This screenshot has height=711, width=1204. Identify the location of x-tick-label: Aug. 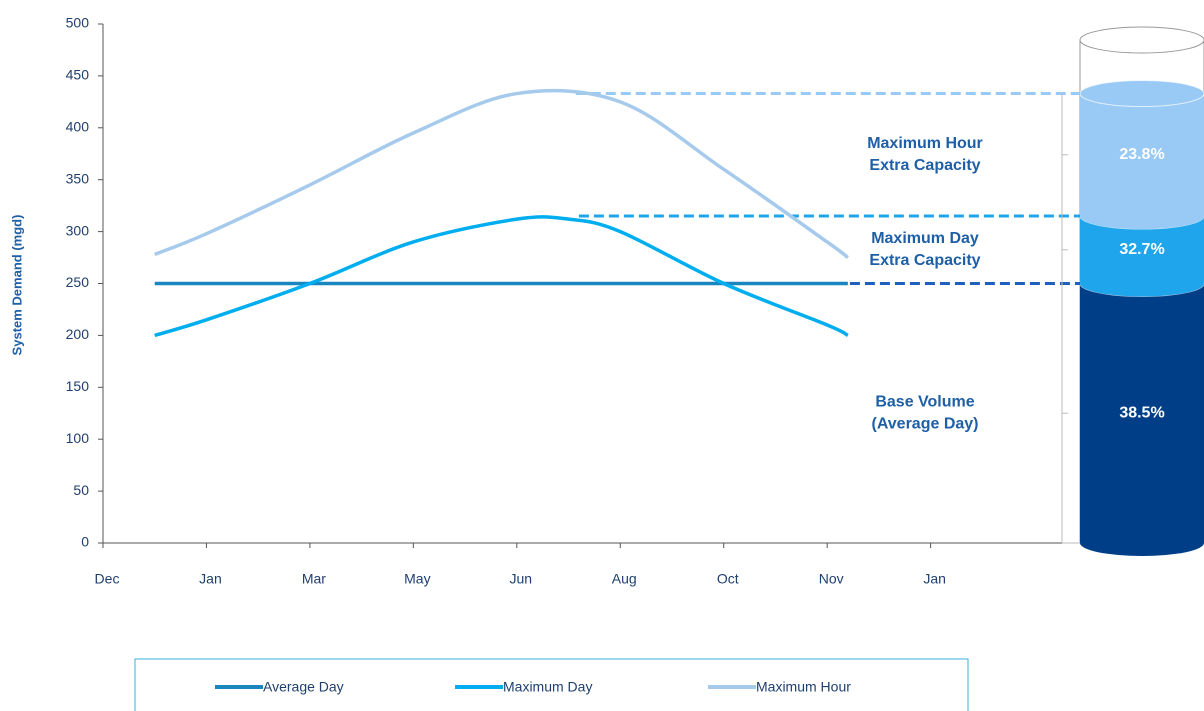
(624, 579).